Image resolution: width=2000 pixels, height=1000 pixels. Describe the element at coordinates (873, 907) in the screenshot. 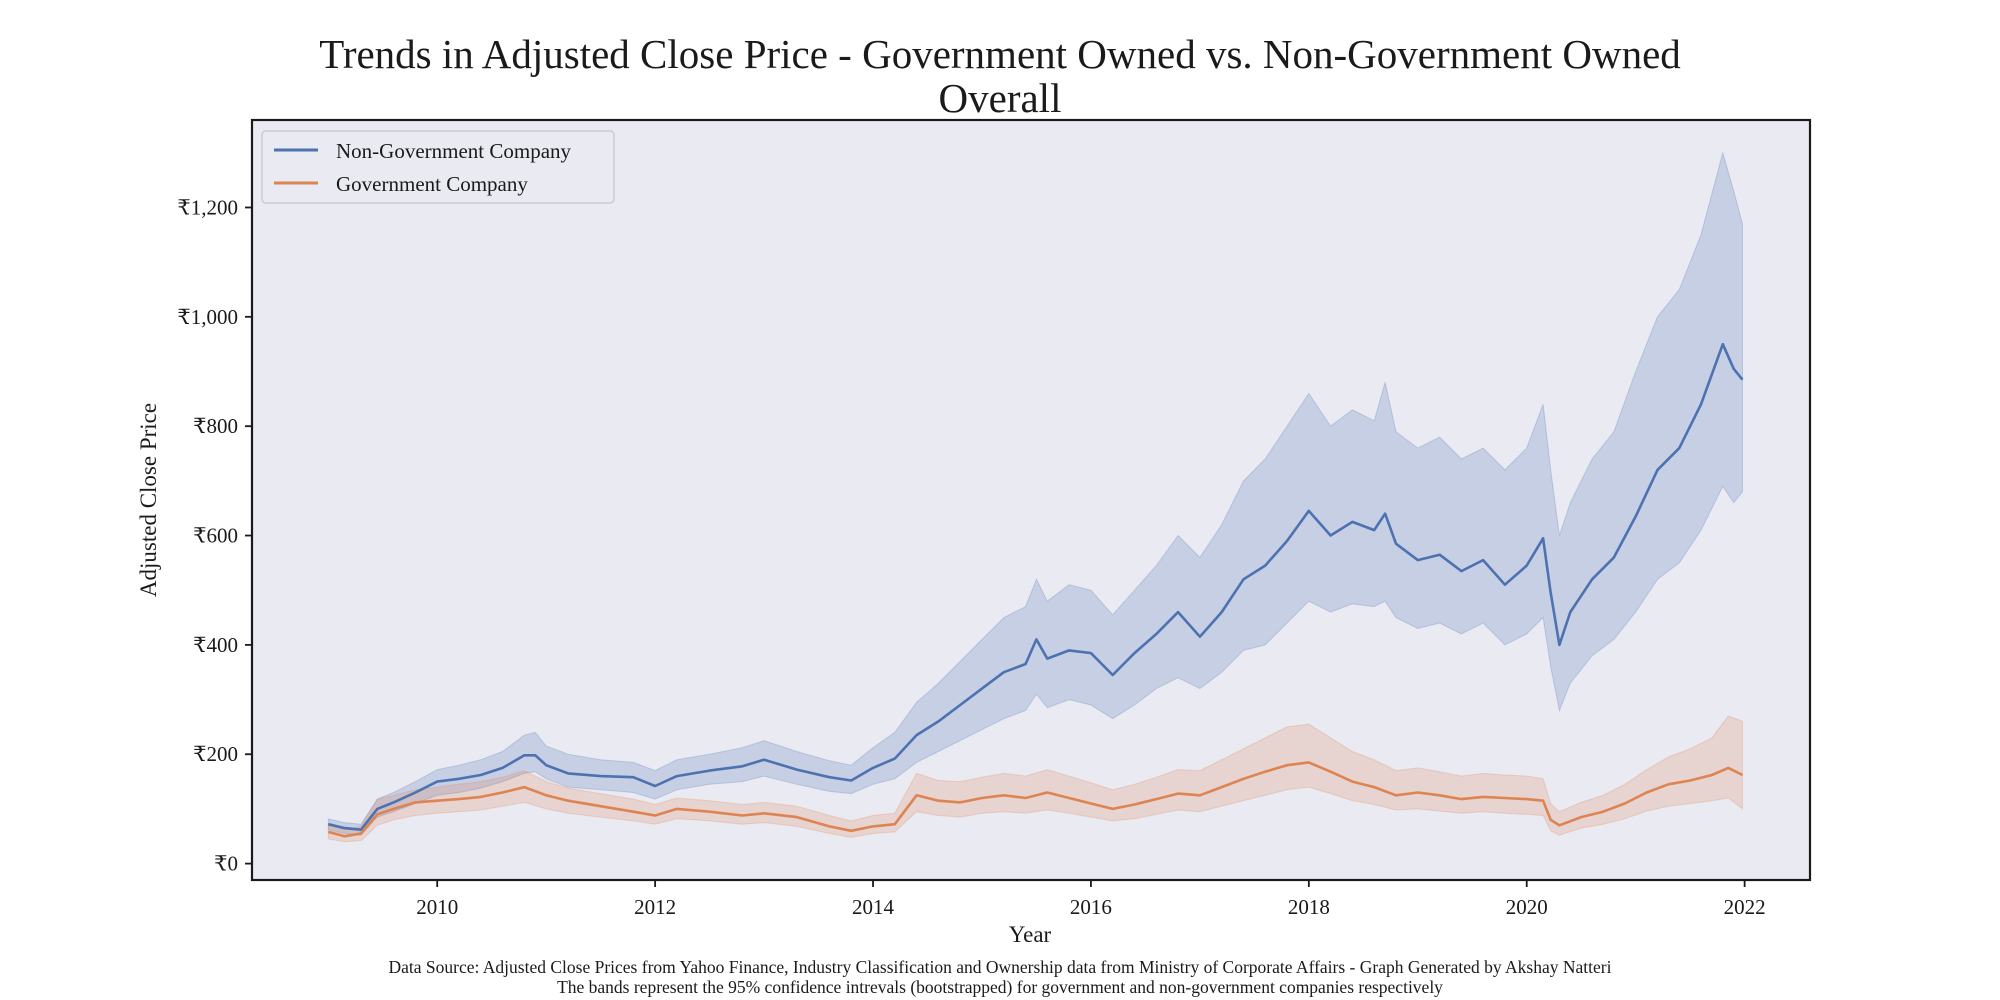

I see `x-tick-label: 2014` at that location.